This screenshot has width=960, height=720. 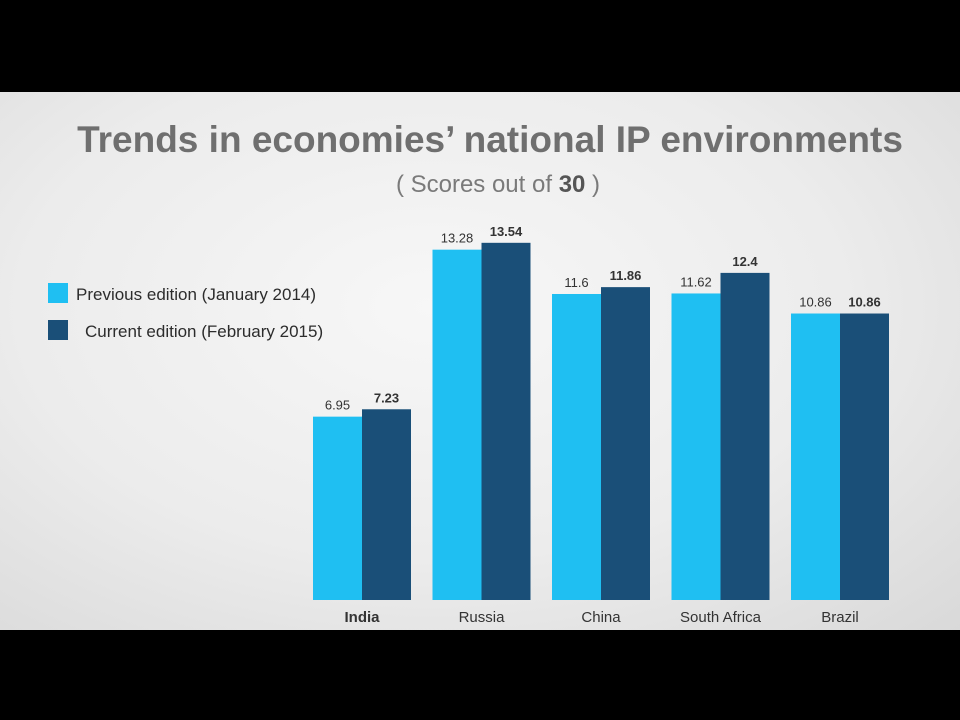 I want to click on legend-swatch-previous, so click(x=58, y=293).